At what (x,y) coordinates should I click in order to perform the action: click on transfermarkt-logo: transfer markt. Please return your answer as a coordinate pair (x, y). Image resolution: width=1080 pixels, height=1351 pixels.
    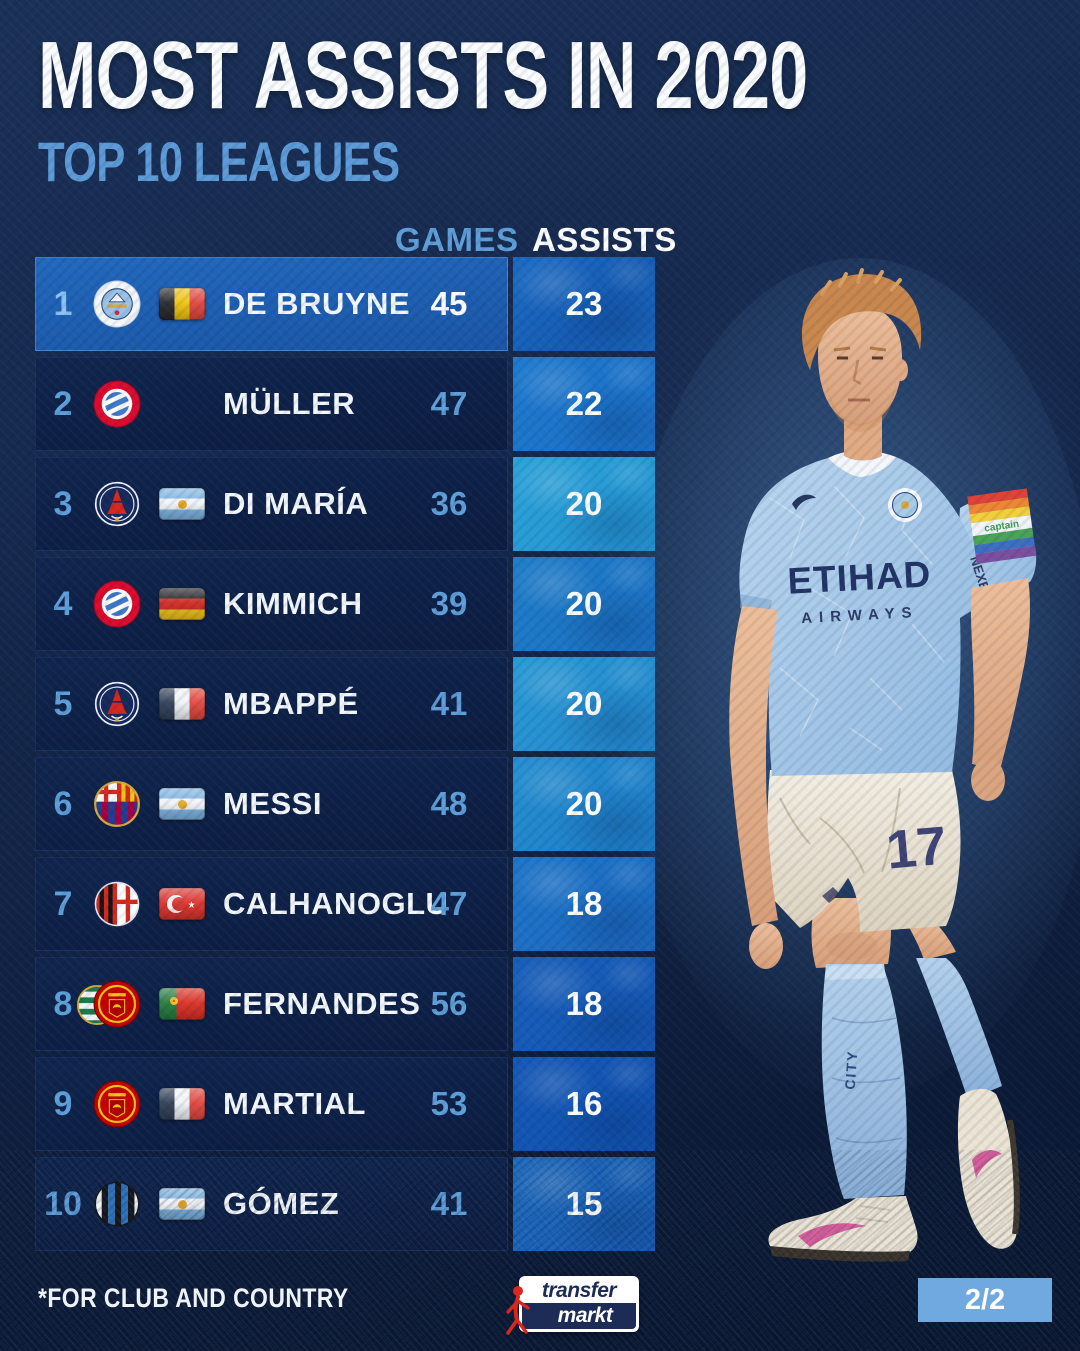
    Looking at the image, I should click on (572, 1305).